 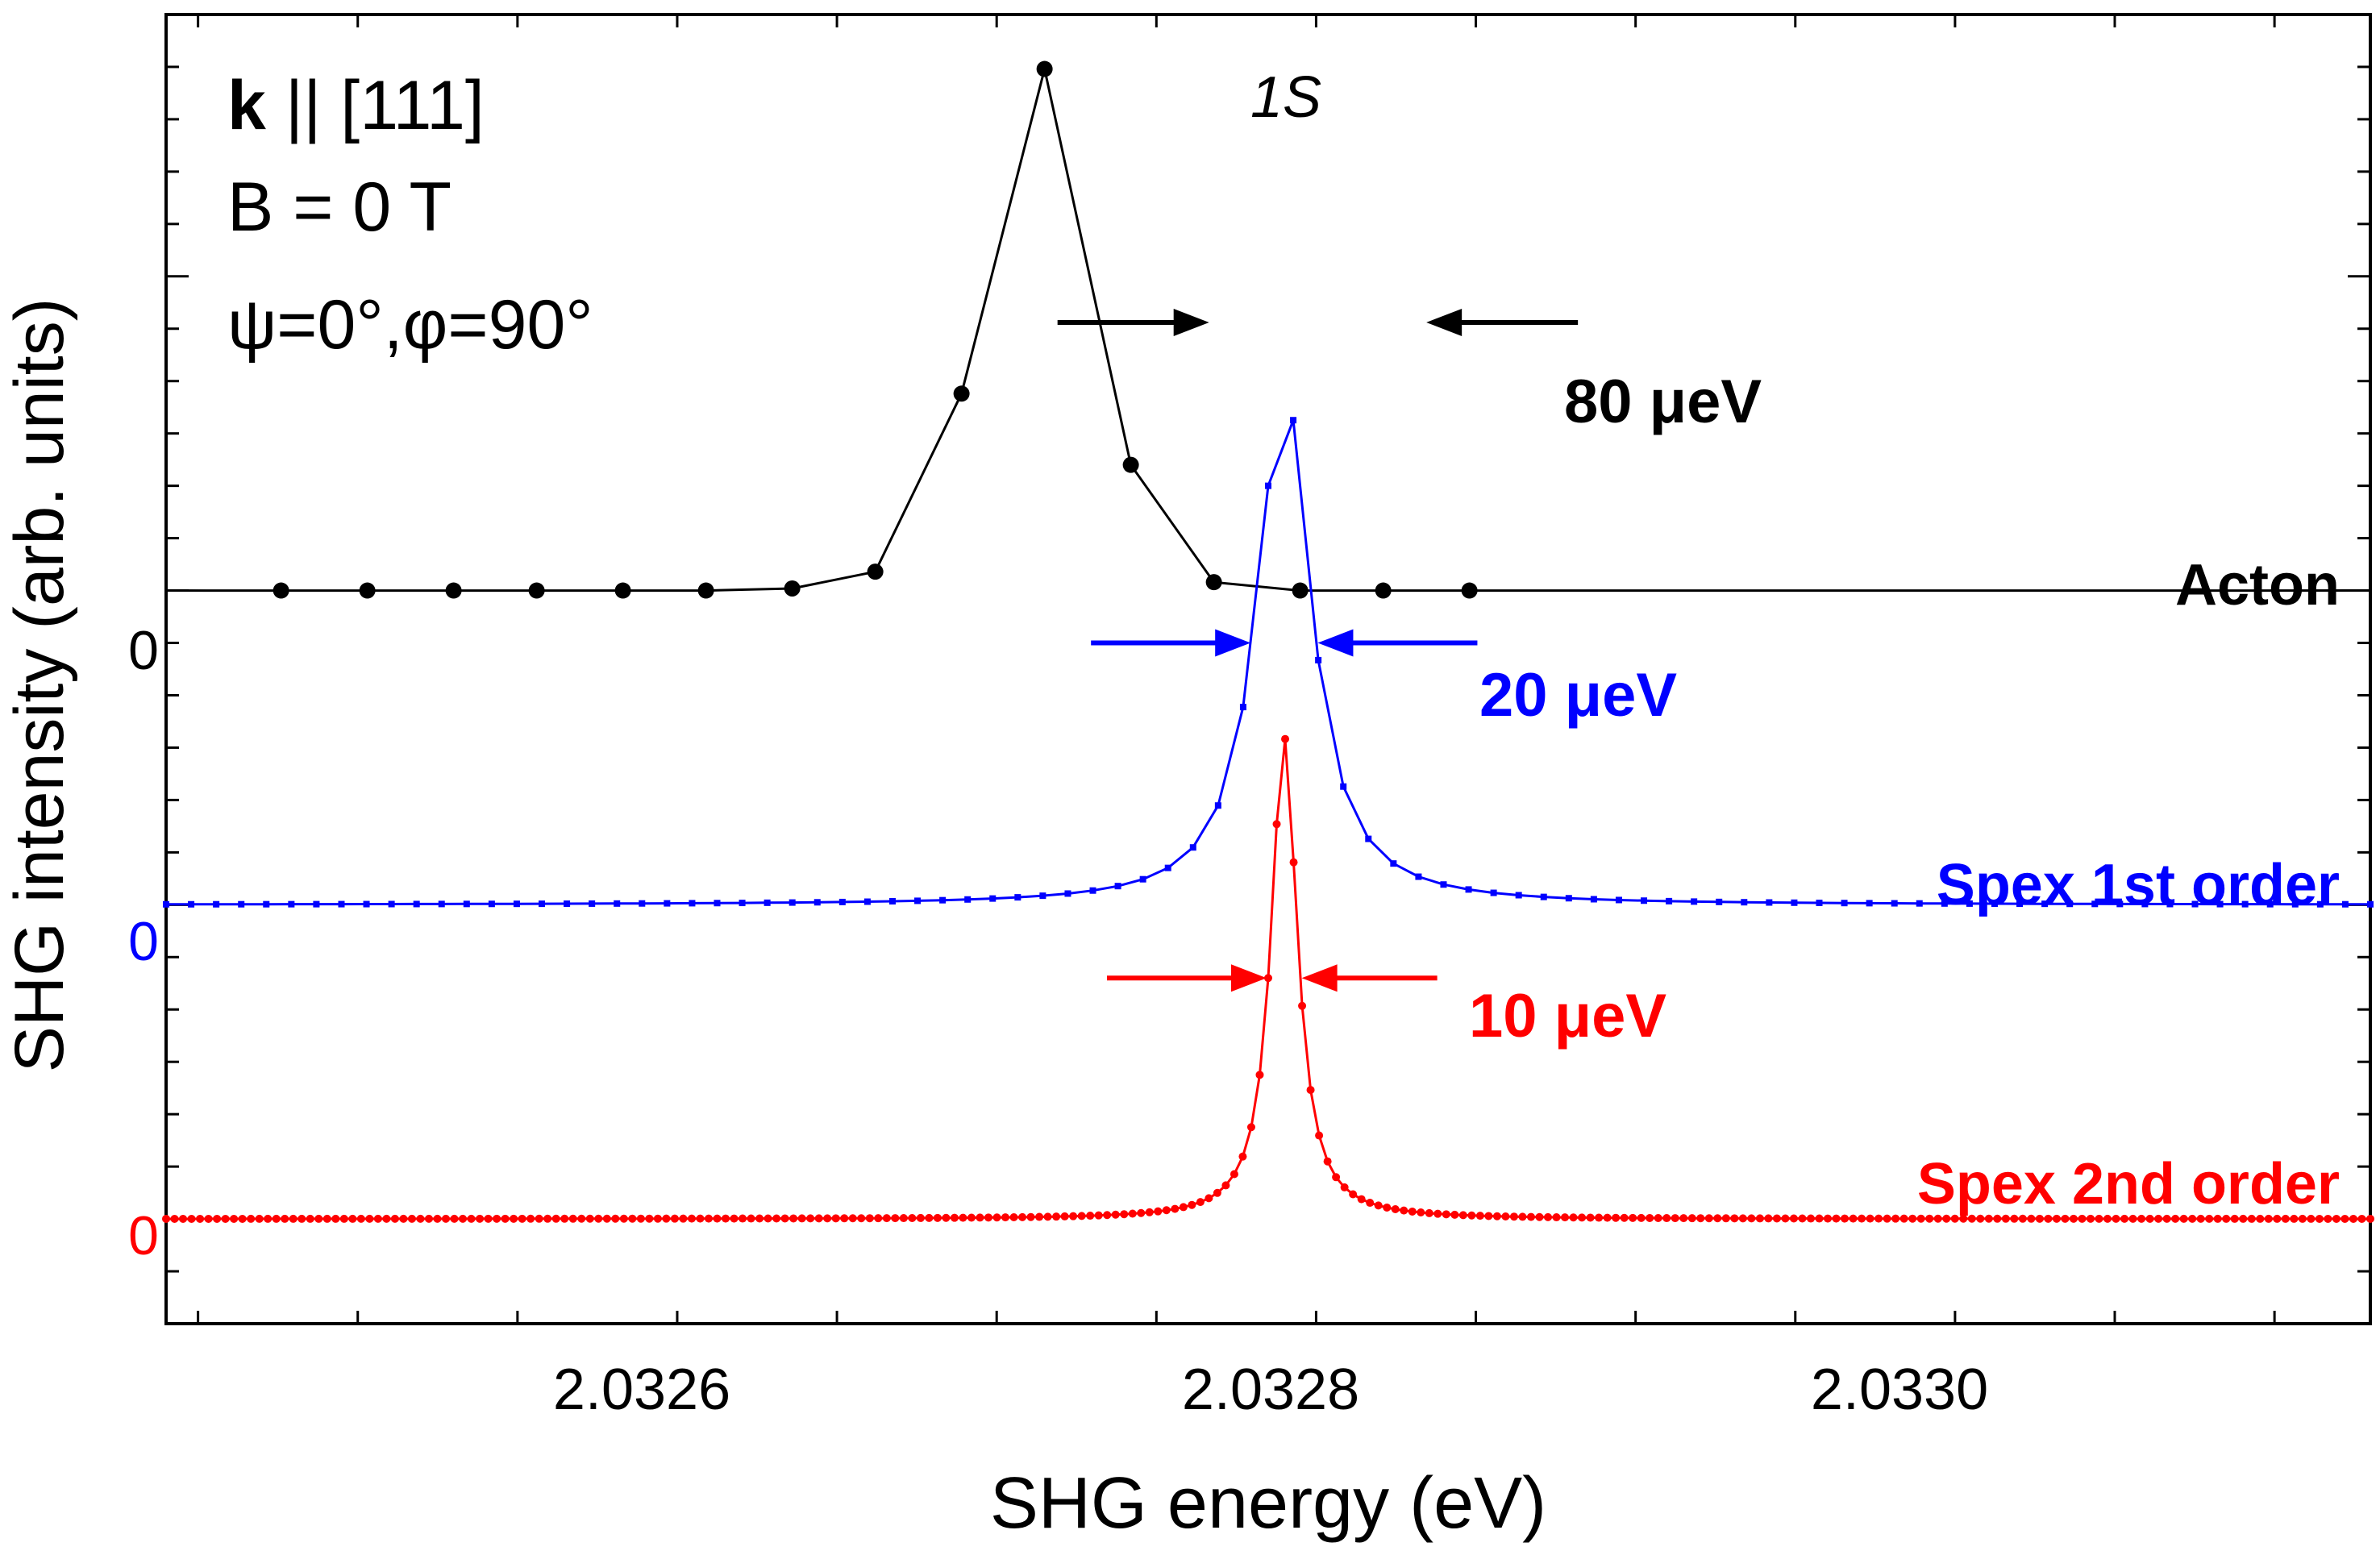 I want to click on peak-label-1s: 1S, so click(x=1285, y=97).